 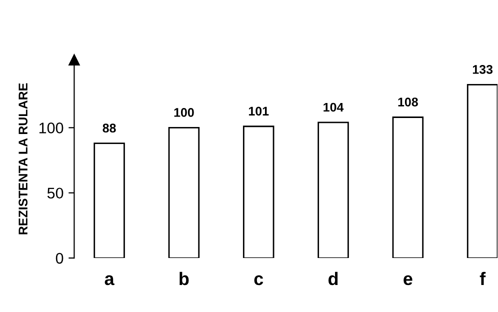 I want to click on data-label: 101, so click(x=258, y=111).